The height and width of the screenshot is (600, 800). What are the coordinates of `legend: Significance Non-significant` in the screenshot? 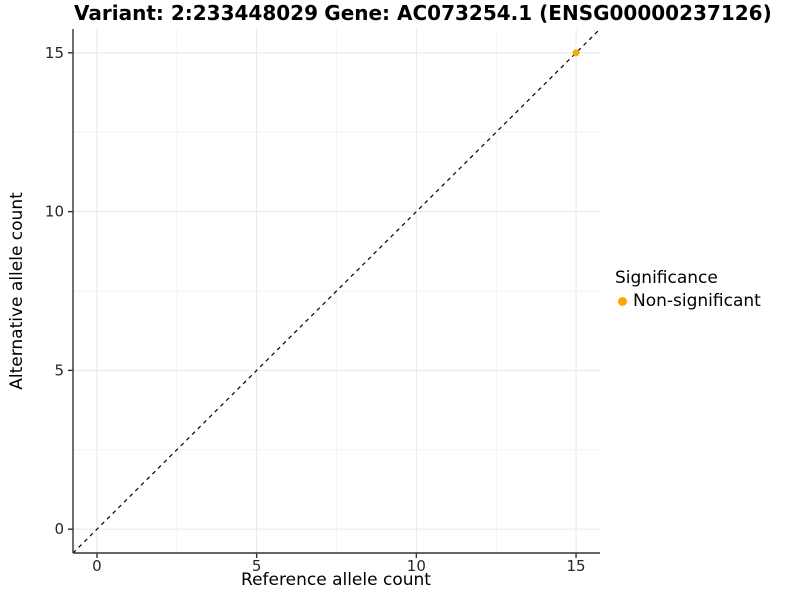 It's located at (688, 289).